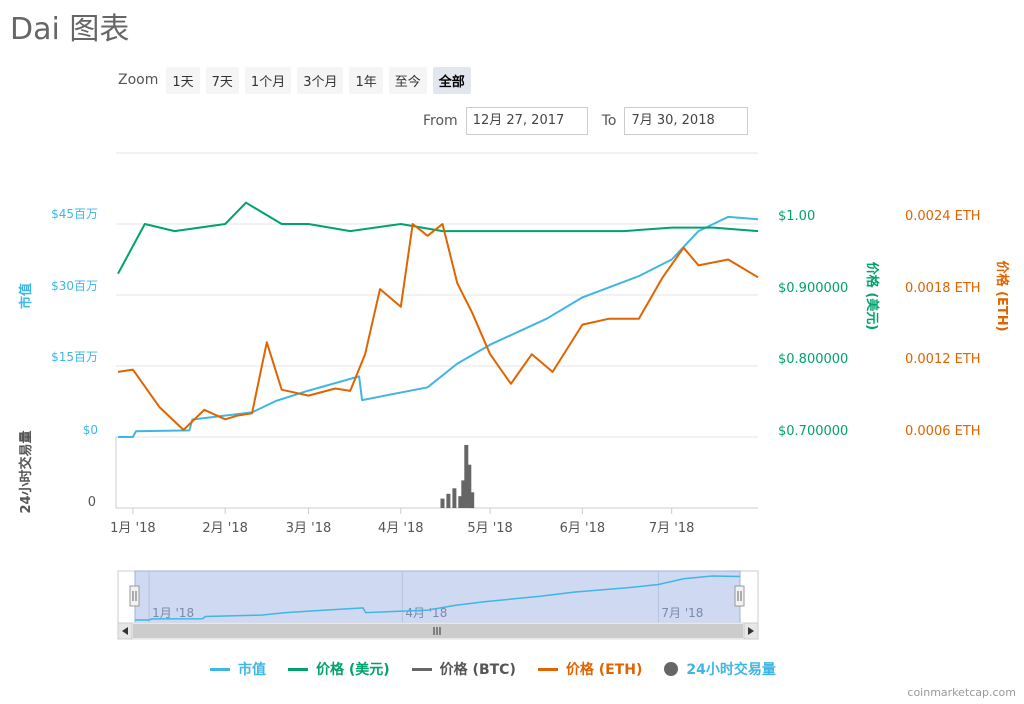 The width and height of the screenshot is (1024, 704). What do you see at coordinates (604, 670) in the screenshot?
I see `legend-label: 价格 (ETH)` at bounding box center [604, 670].